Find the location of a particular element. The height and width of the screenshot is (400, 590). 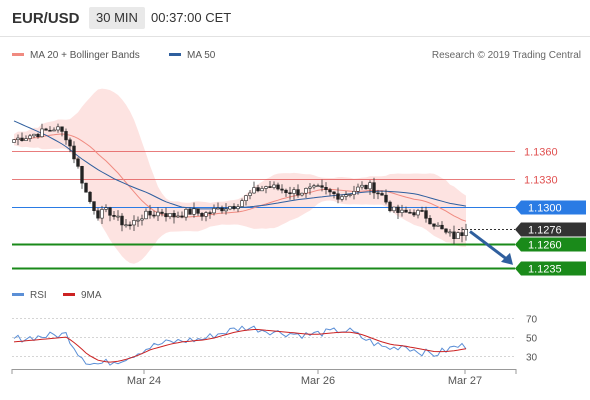

support-1-tag is located at coordinates (550, 244).